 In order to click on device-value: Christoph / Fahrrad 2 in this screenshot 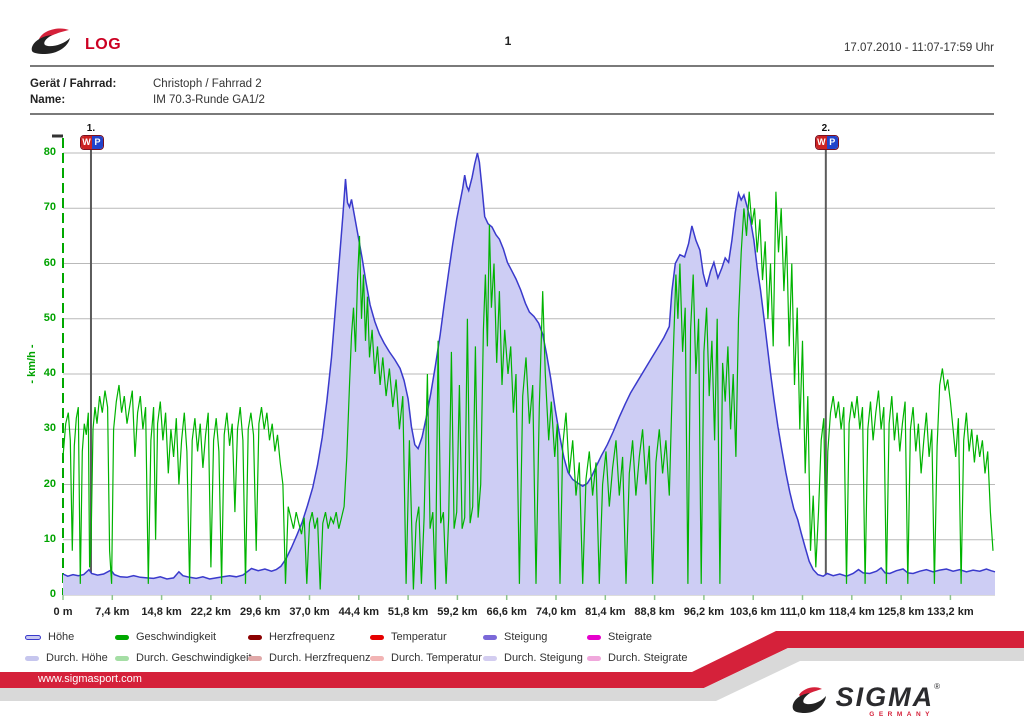, I will do `click(207, 84)`.